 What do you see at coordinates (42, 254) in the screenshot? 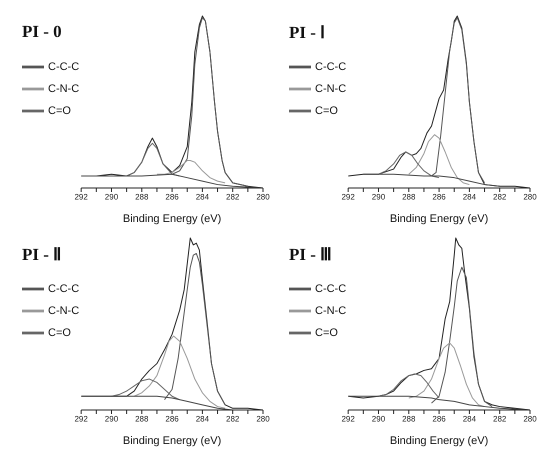
I see `chart-title: PI - Ⅱ` at bounding box center [42, 254].